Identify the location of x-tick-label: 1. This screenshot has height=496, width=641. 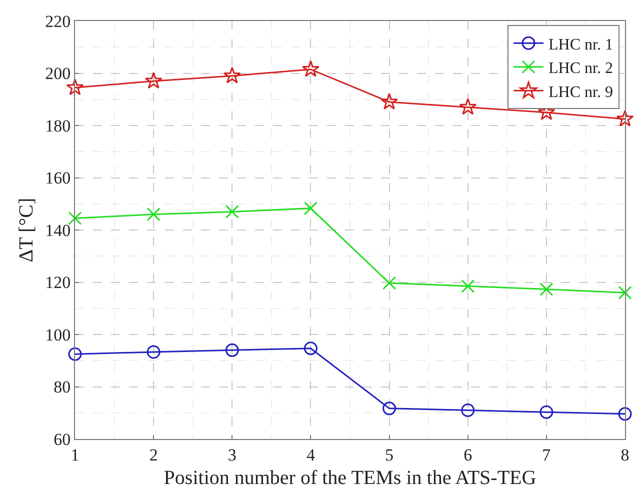
(75, 454).